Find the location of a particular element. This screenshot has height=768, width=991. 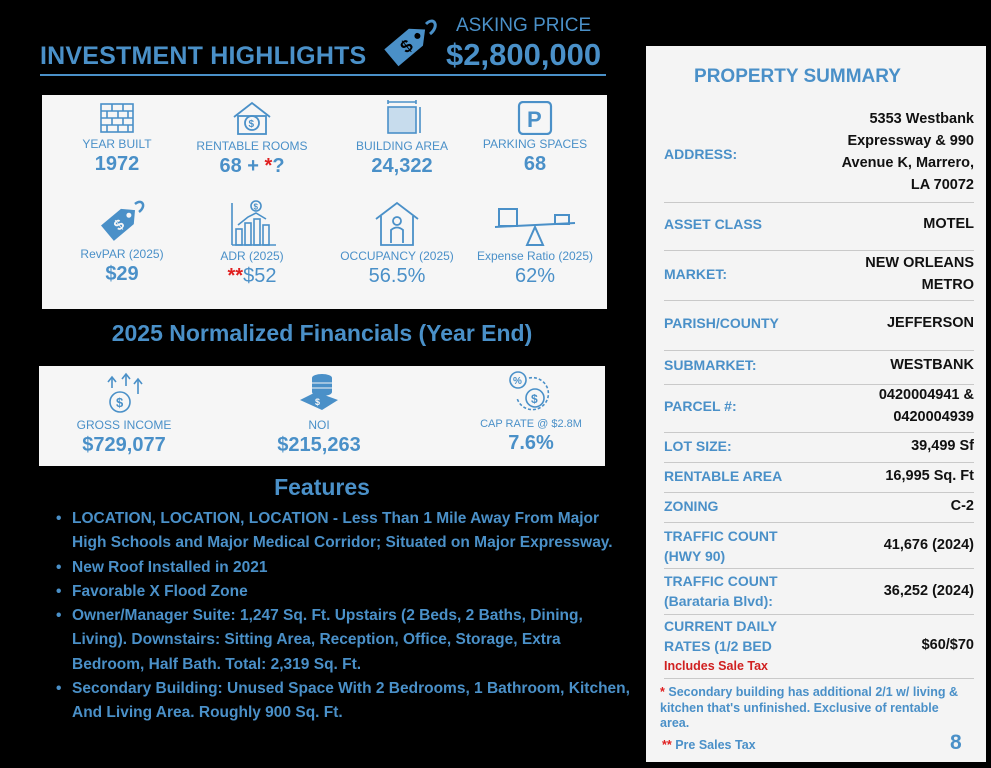

financial-label: NOI is located at coordinates (319, 425).